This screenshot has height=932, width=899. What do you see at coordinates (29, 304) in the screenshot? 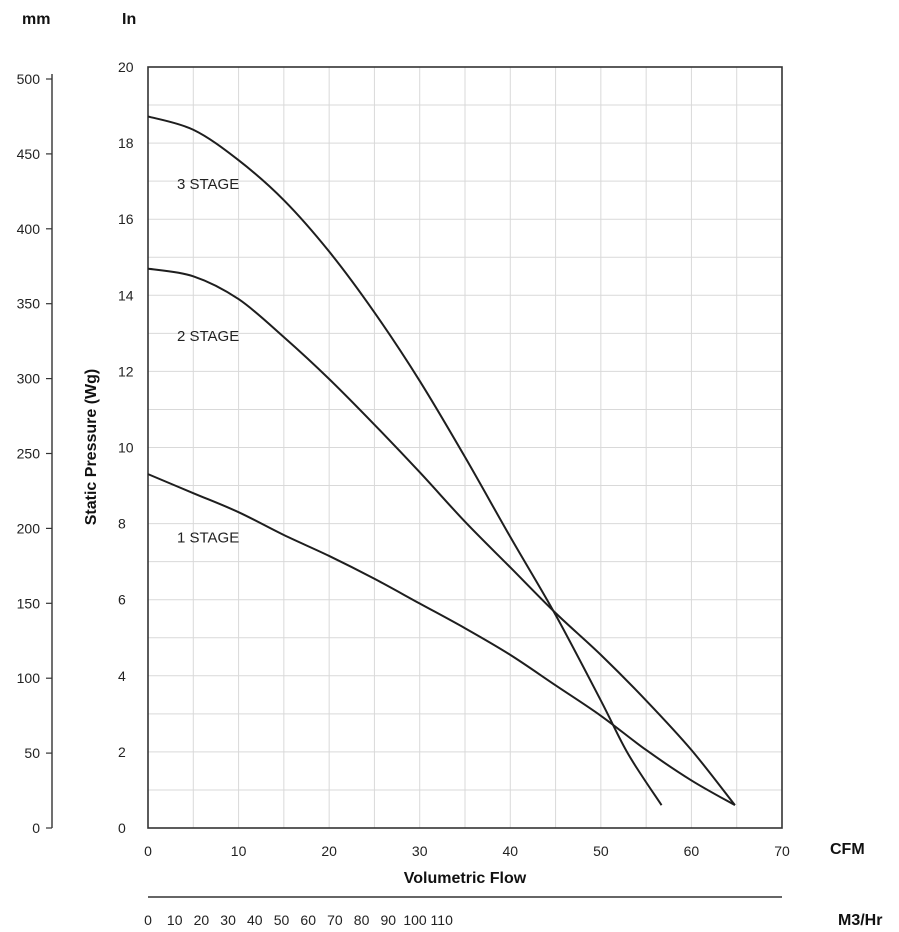
I see `mm-tick-label: 350` at bounding box center [29, 304].